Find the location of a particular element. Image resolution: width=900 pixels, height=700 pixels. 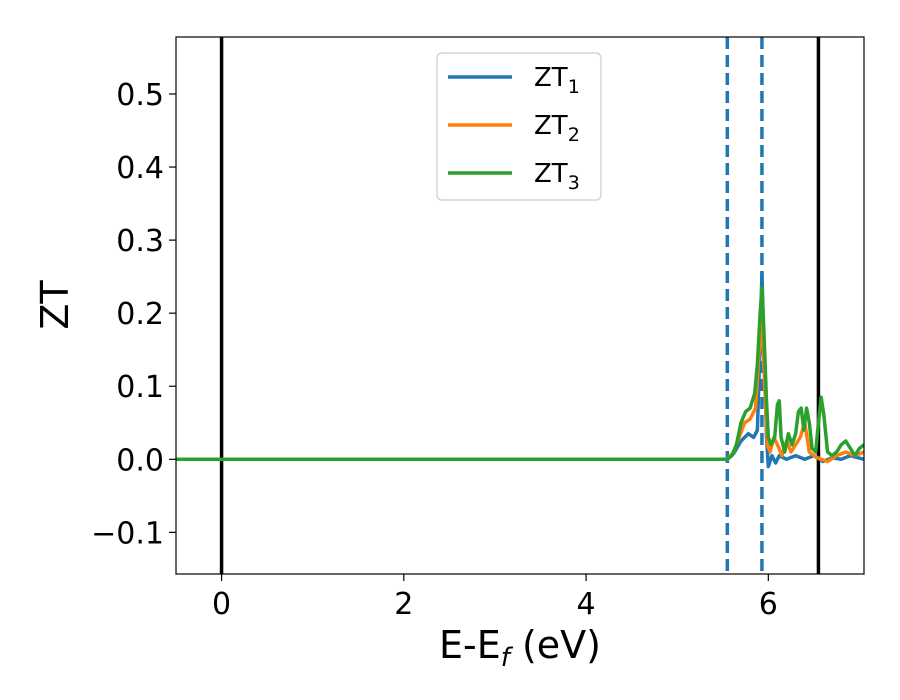

y-tick-label-2: 0.1 is located at coordinates (140, 387).